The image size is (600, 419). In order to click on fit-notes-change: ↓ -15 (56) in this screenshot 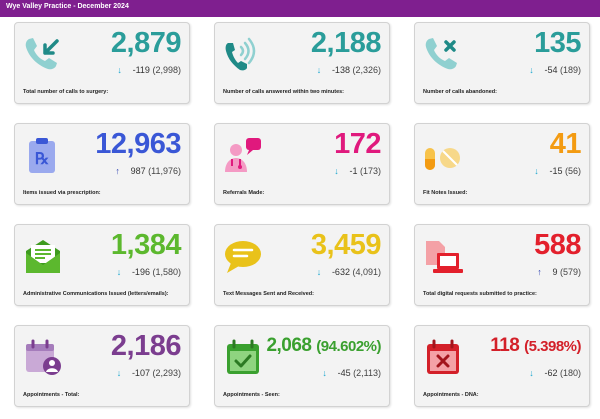, I will do `click(555, 171)`.